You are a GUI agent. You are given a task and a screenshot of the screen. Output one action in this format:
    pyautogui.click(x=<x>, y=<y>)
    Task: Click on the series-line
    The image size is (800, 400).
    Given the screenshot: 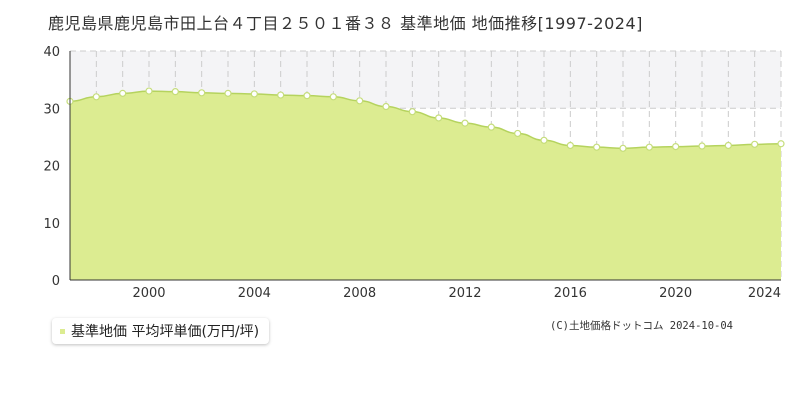 What is the action you would take?
    pyautogui.click(x=425, y=120)
    